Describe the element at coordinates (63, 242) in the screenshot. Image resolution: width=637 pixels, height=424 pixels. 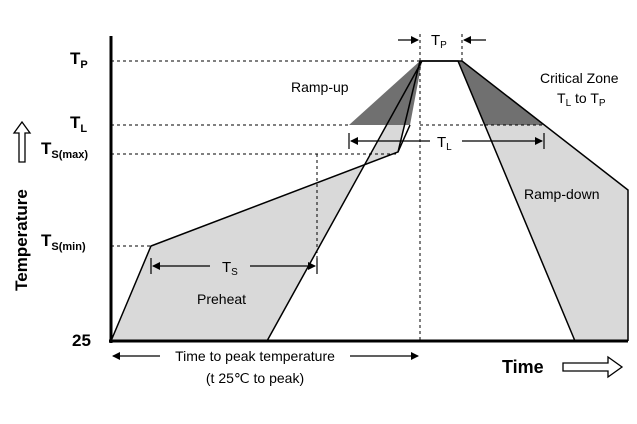
I see `y-label-ts-min: TS(min)` at that location.